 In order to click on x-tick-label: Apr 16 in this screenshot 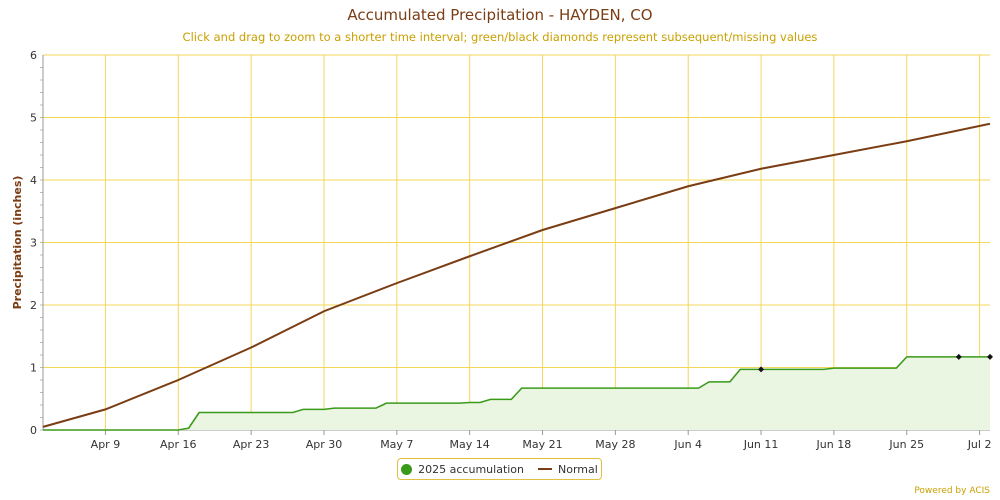, I will do `click(178, 444)`.